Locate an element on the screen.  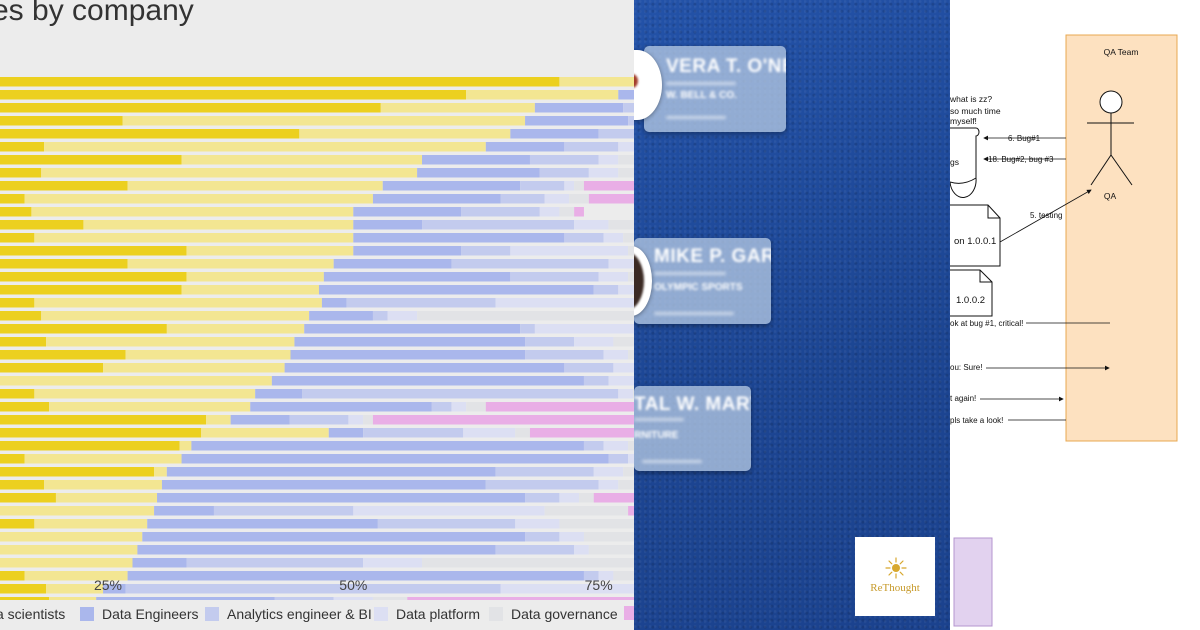
legend-item-data-engineers: Data Engineers is located at coordinates (139, 614).